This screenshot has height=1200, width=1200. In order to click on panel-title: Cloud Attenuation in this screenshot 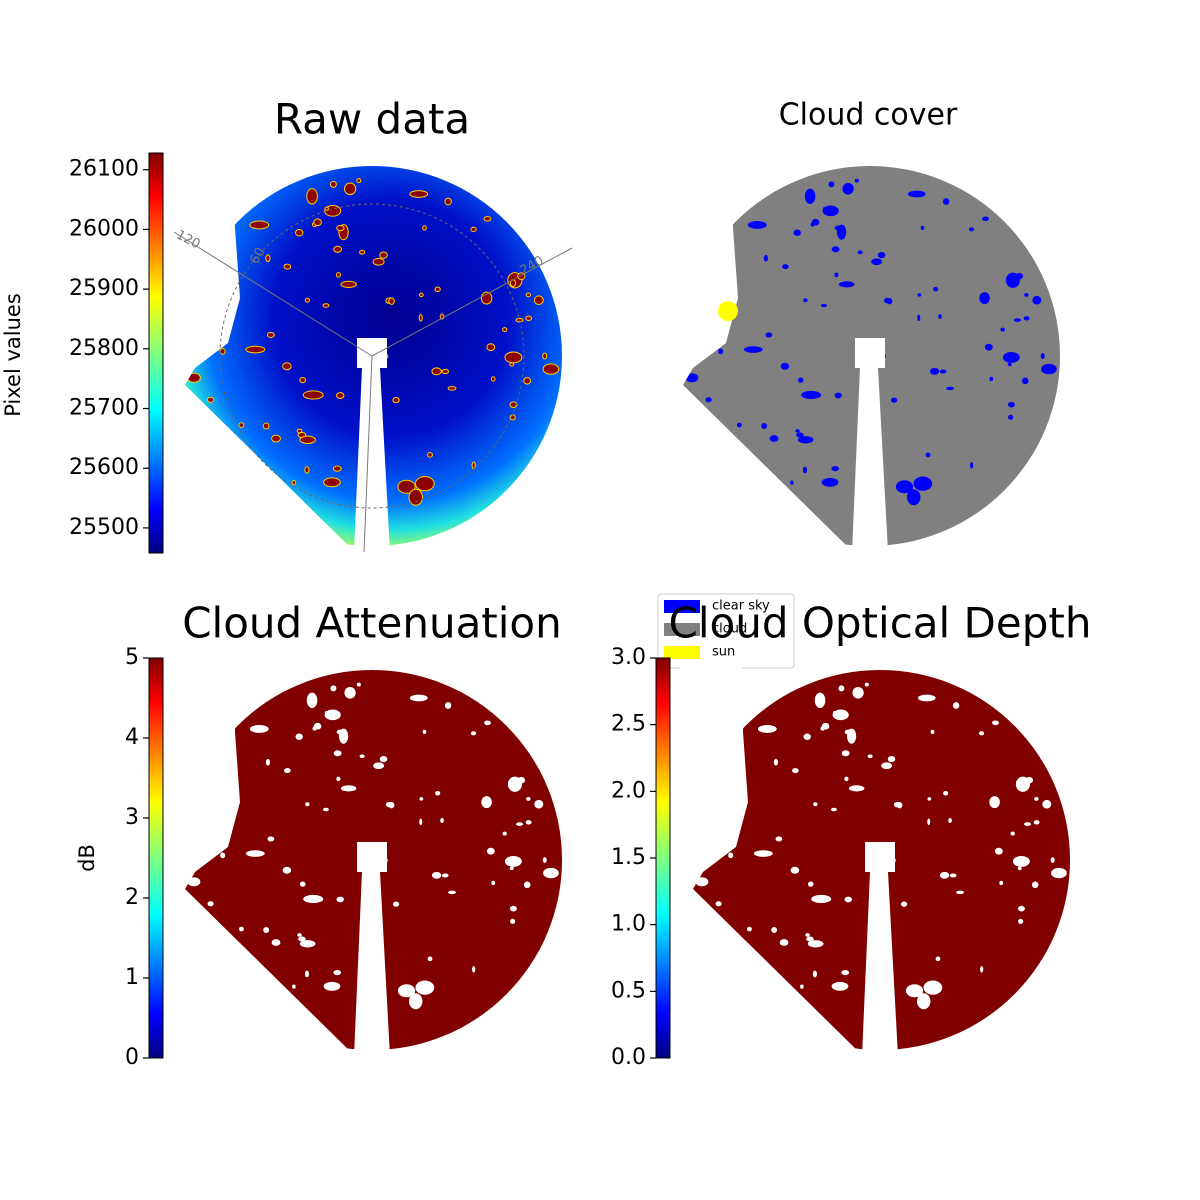, I will do `click(372, 623)`.